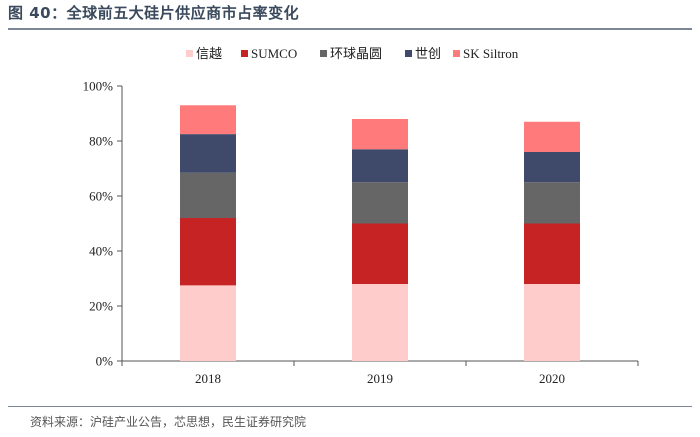 The height and width of the screenshot is (437, 700). I want to click on y-tick-label: 0%, so click(105, 361).